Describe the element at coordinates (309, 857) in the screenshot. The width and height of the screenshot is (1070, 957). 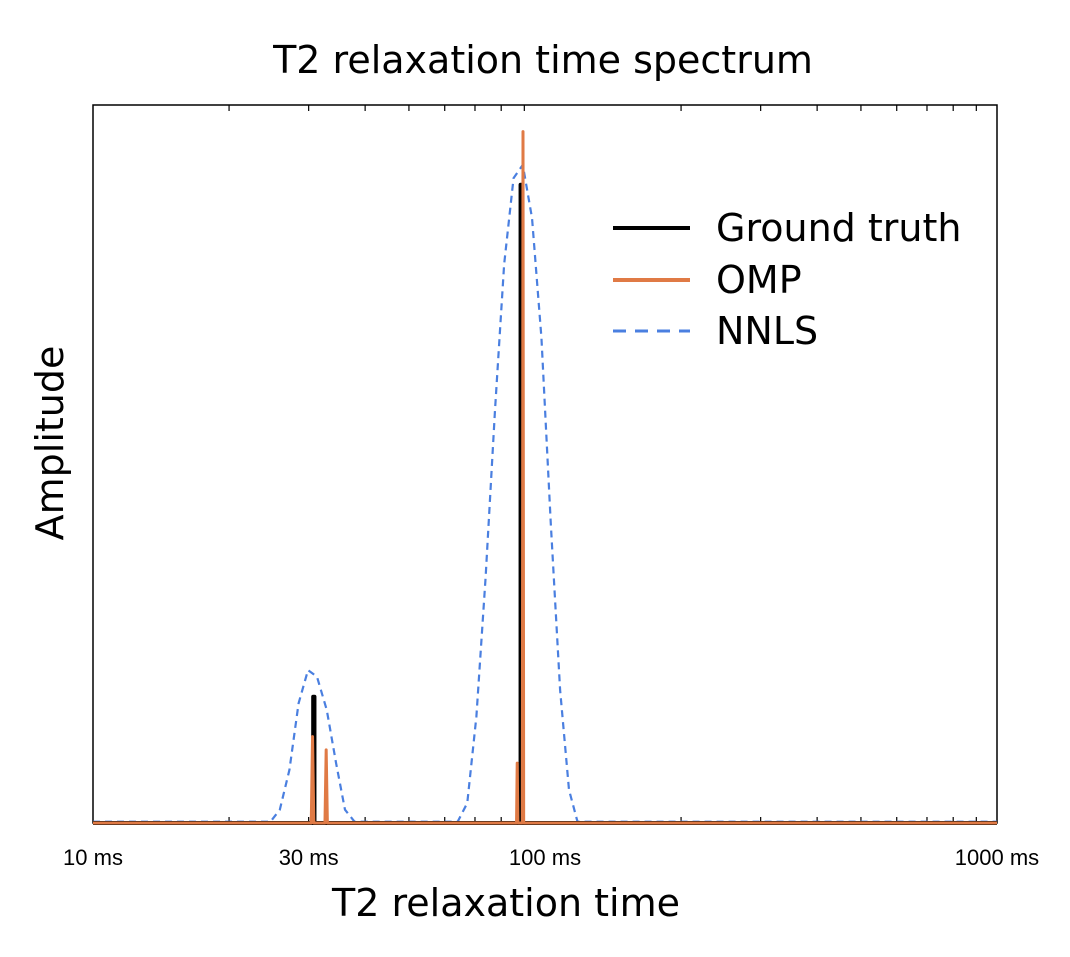
I see `x-tick-label: 30 ms` at that location.